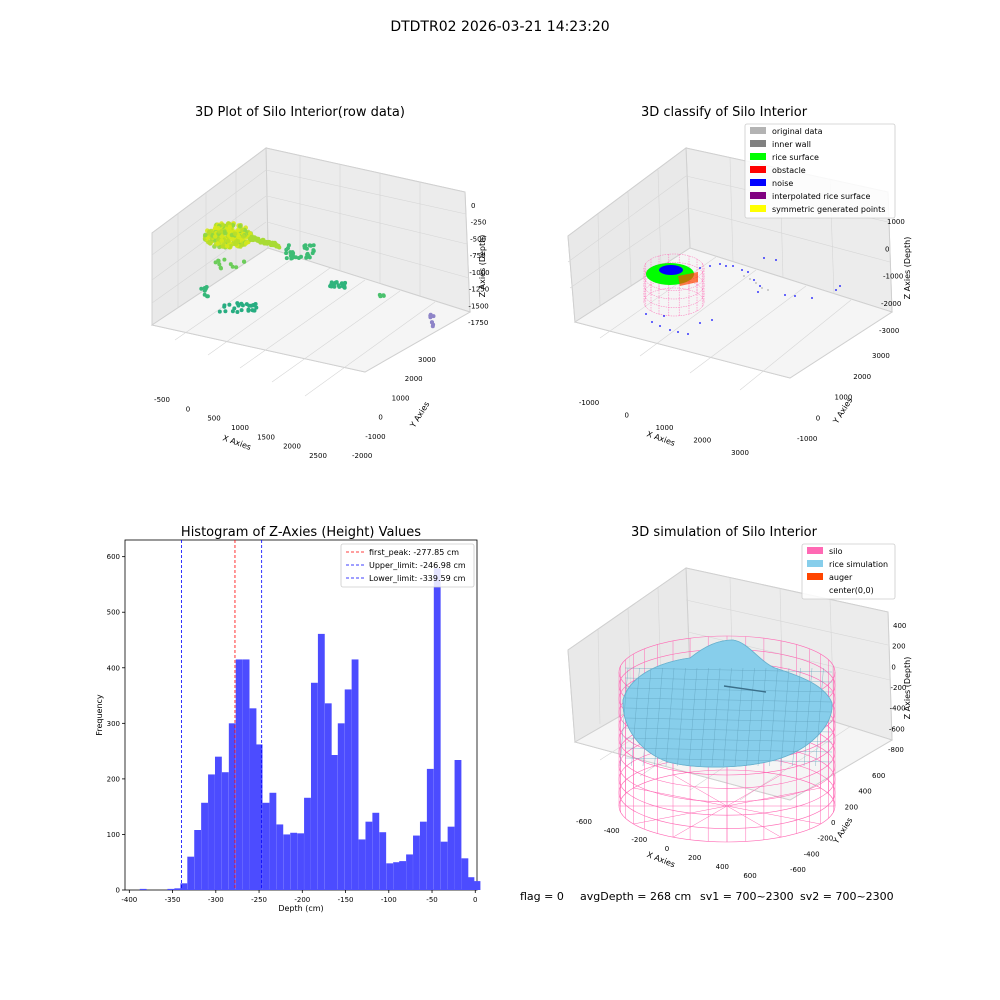  What do you see at coordinates (847, 896) in the screenshot?
I see `sv2-status: sv2 = 700~2300` at bounding box center [847, 896].